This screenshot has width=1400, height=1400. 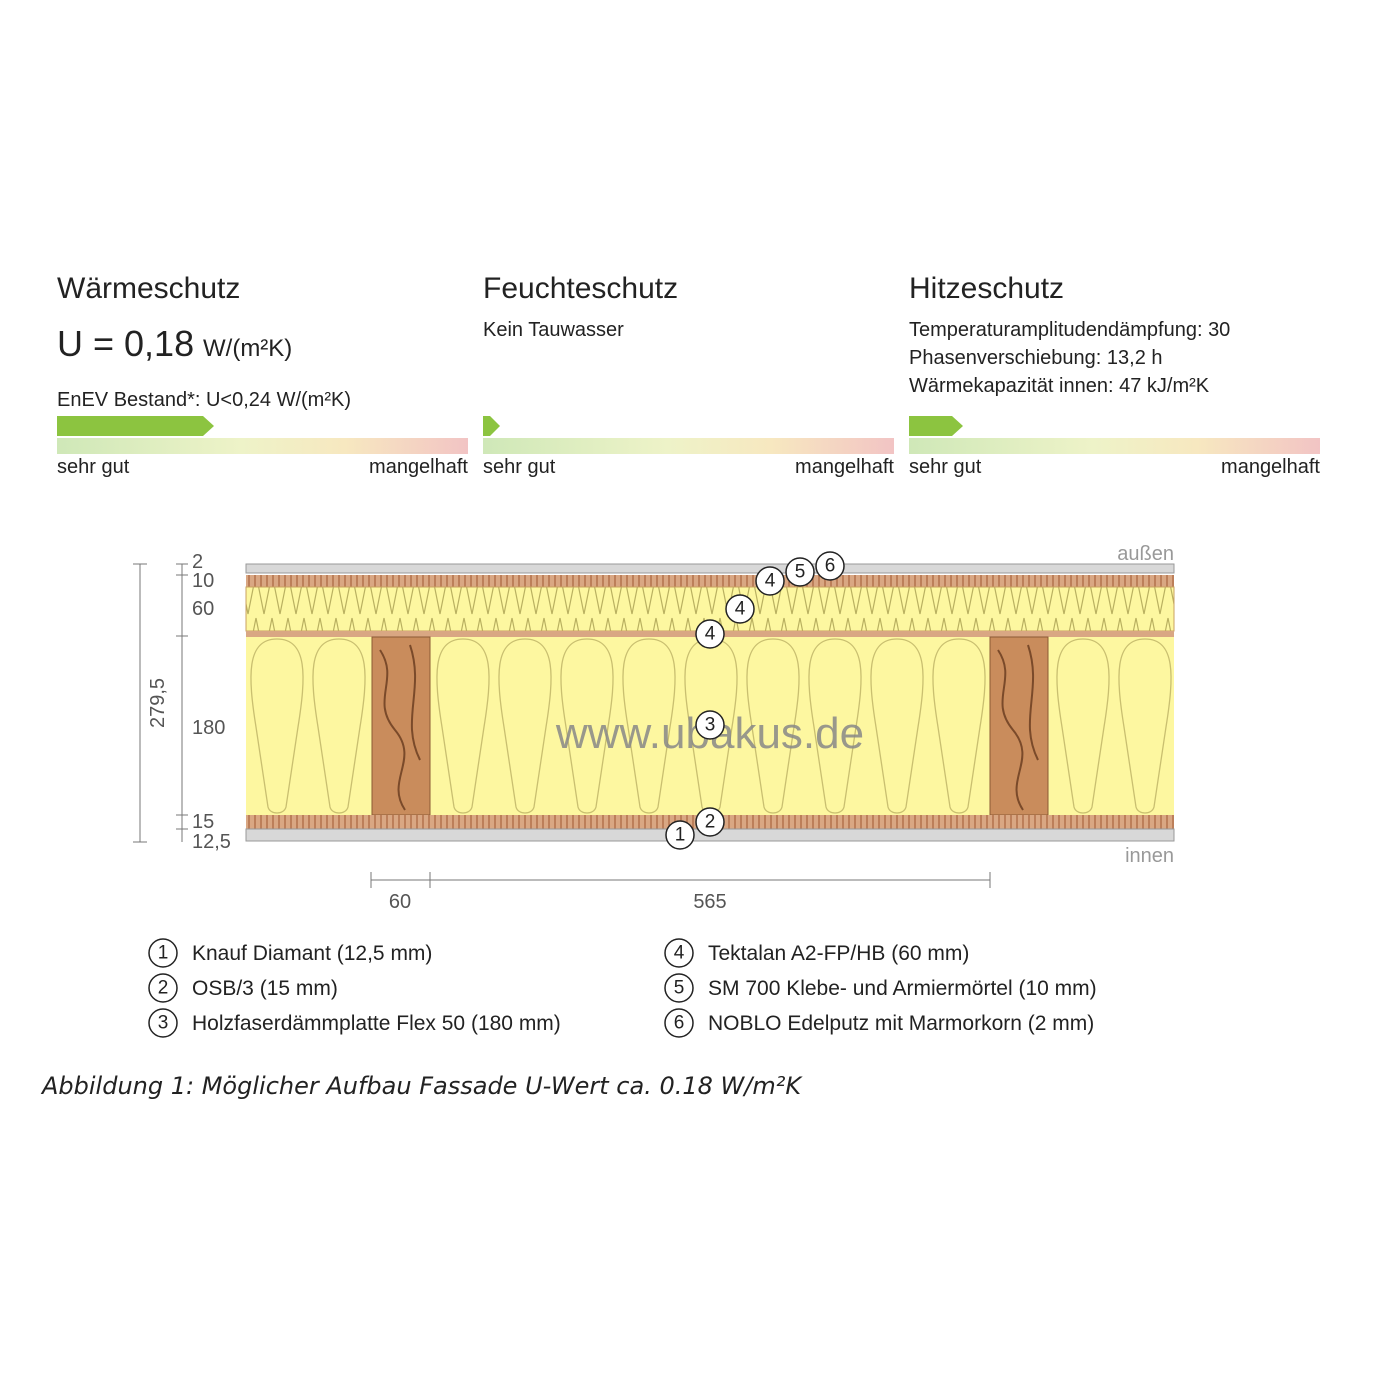 I want to click on width: 60, so click(x=400, y=902).